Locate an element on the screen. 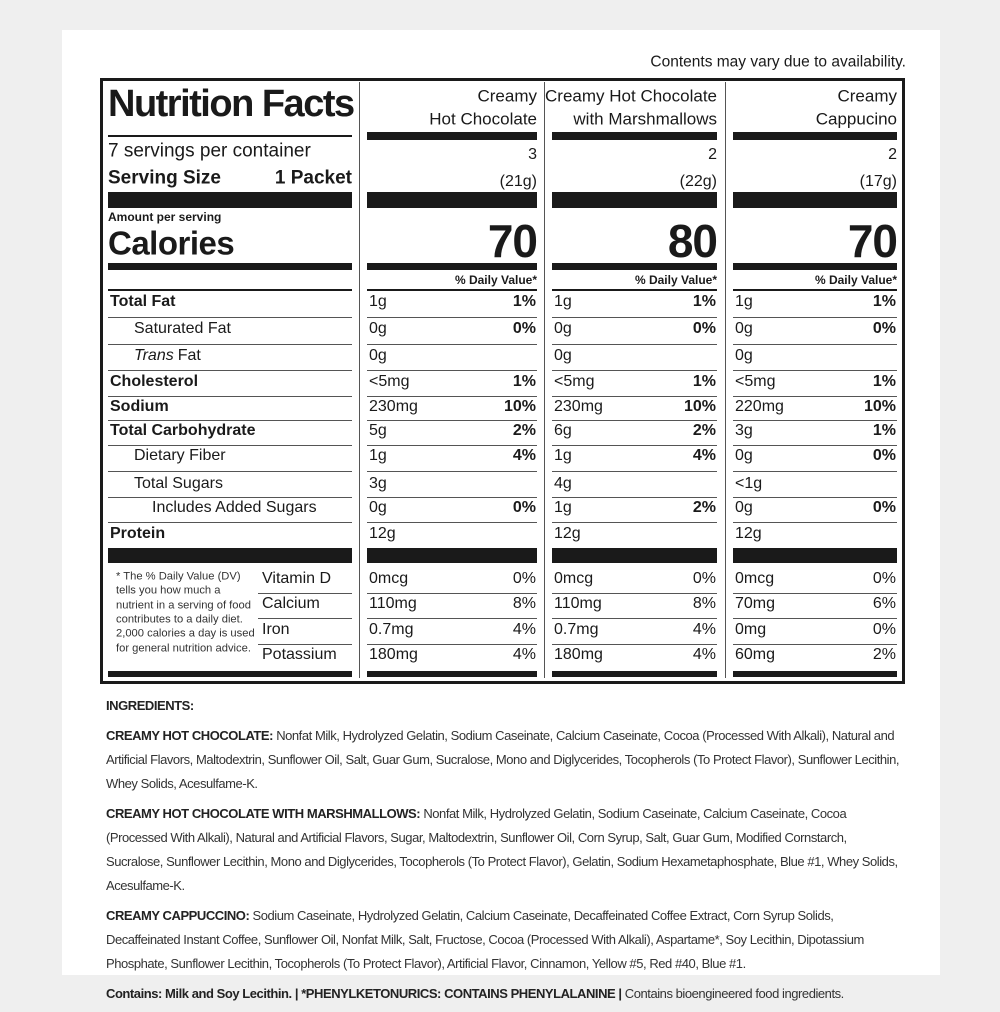  vitamin-name: Vitamin D is located at coordinates (297, 578).